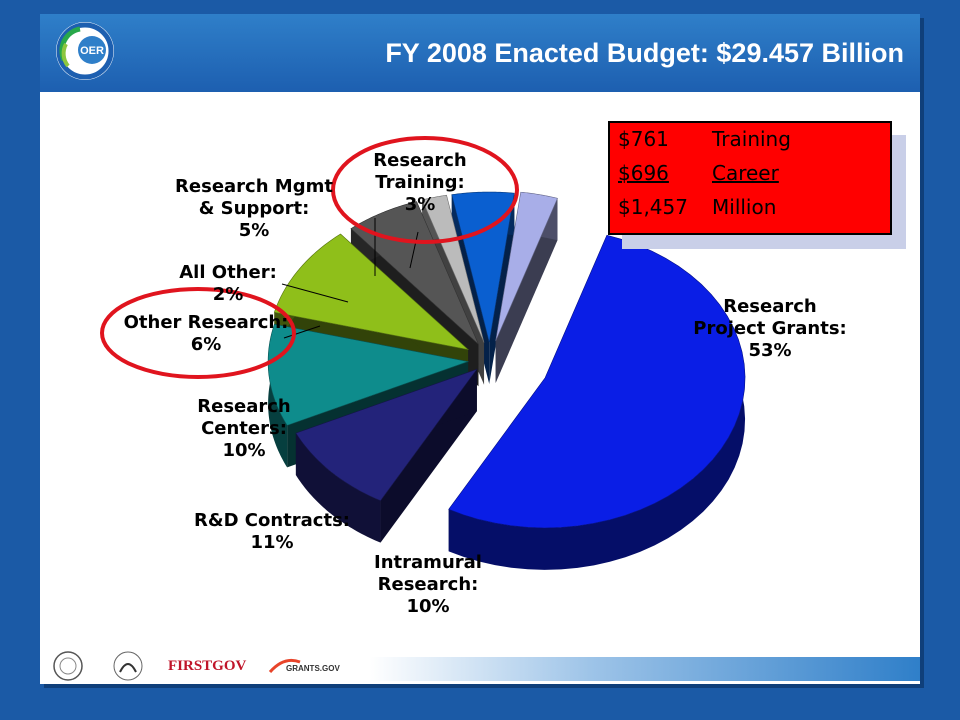  Describe the element at coordinates (254, 230) in the screenshot. I see `slice-value: 5%` at that location.